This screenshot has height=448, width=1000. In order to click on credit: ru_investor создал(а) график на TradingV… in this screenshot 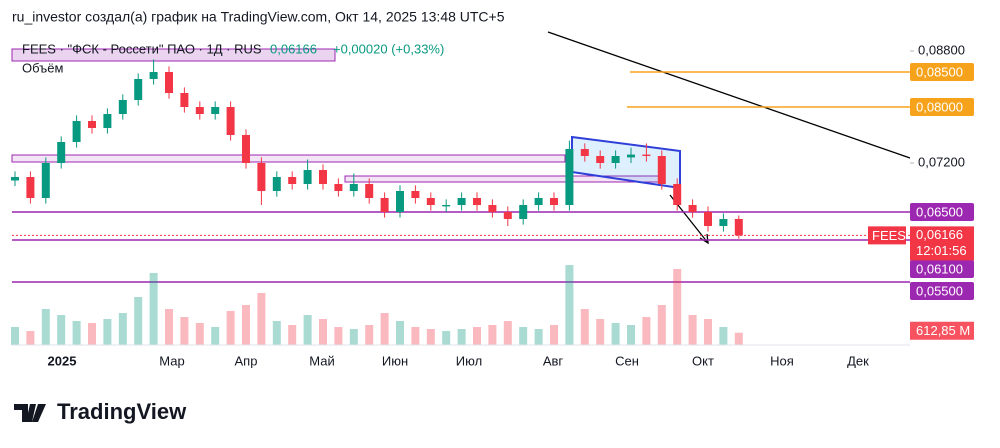, I will do `click(258, 17)`.